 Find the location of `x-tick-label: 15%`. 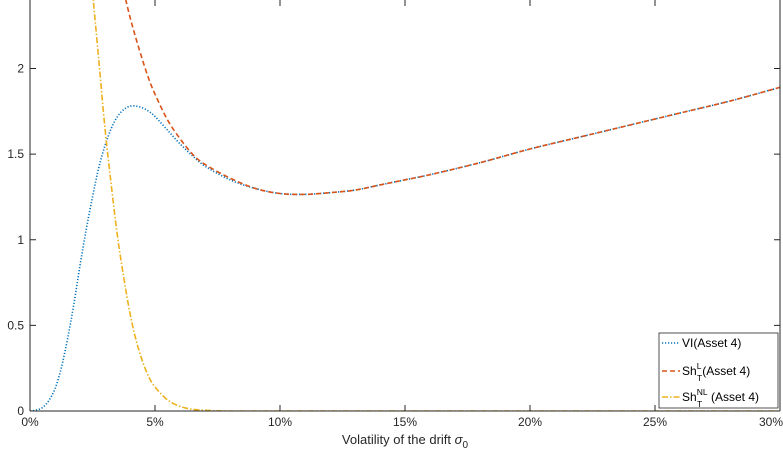

x-tick-label: 15% is located at coordinates (405, 422).